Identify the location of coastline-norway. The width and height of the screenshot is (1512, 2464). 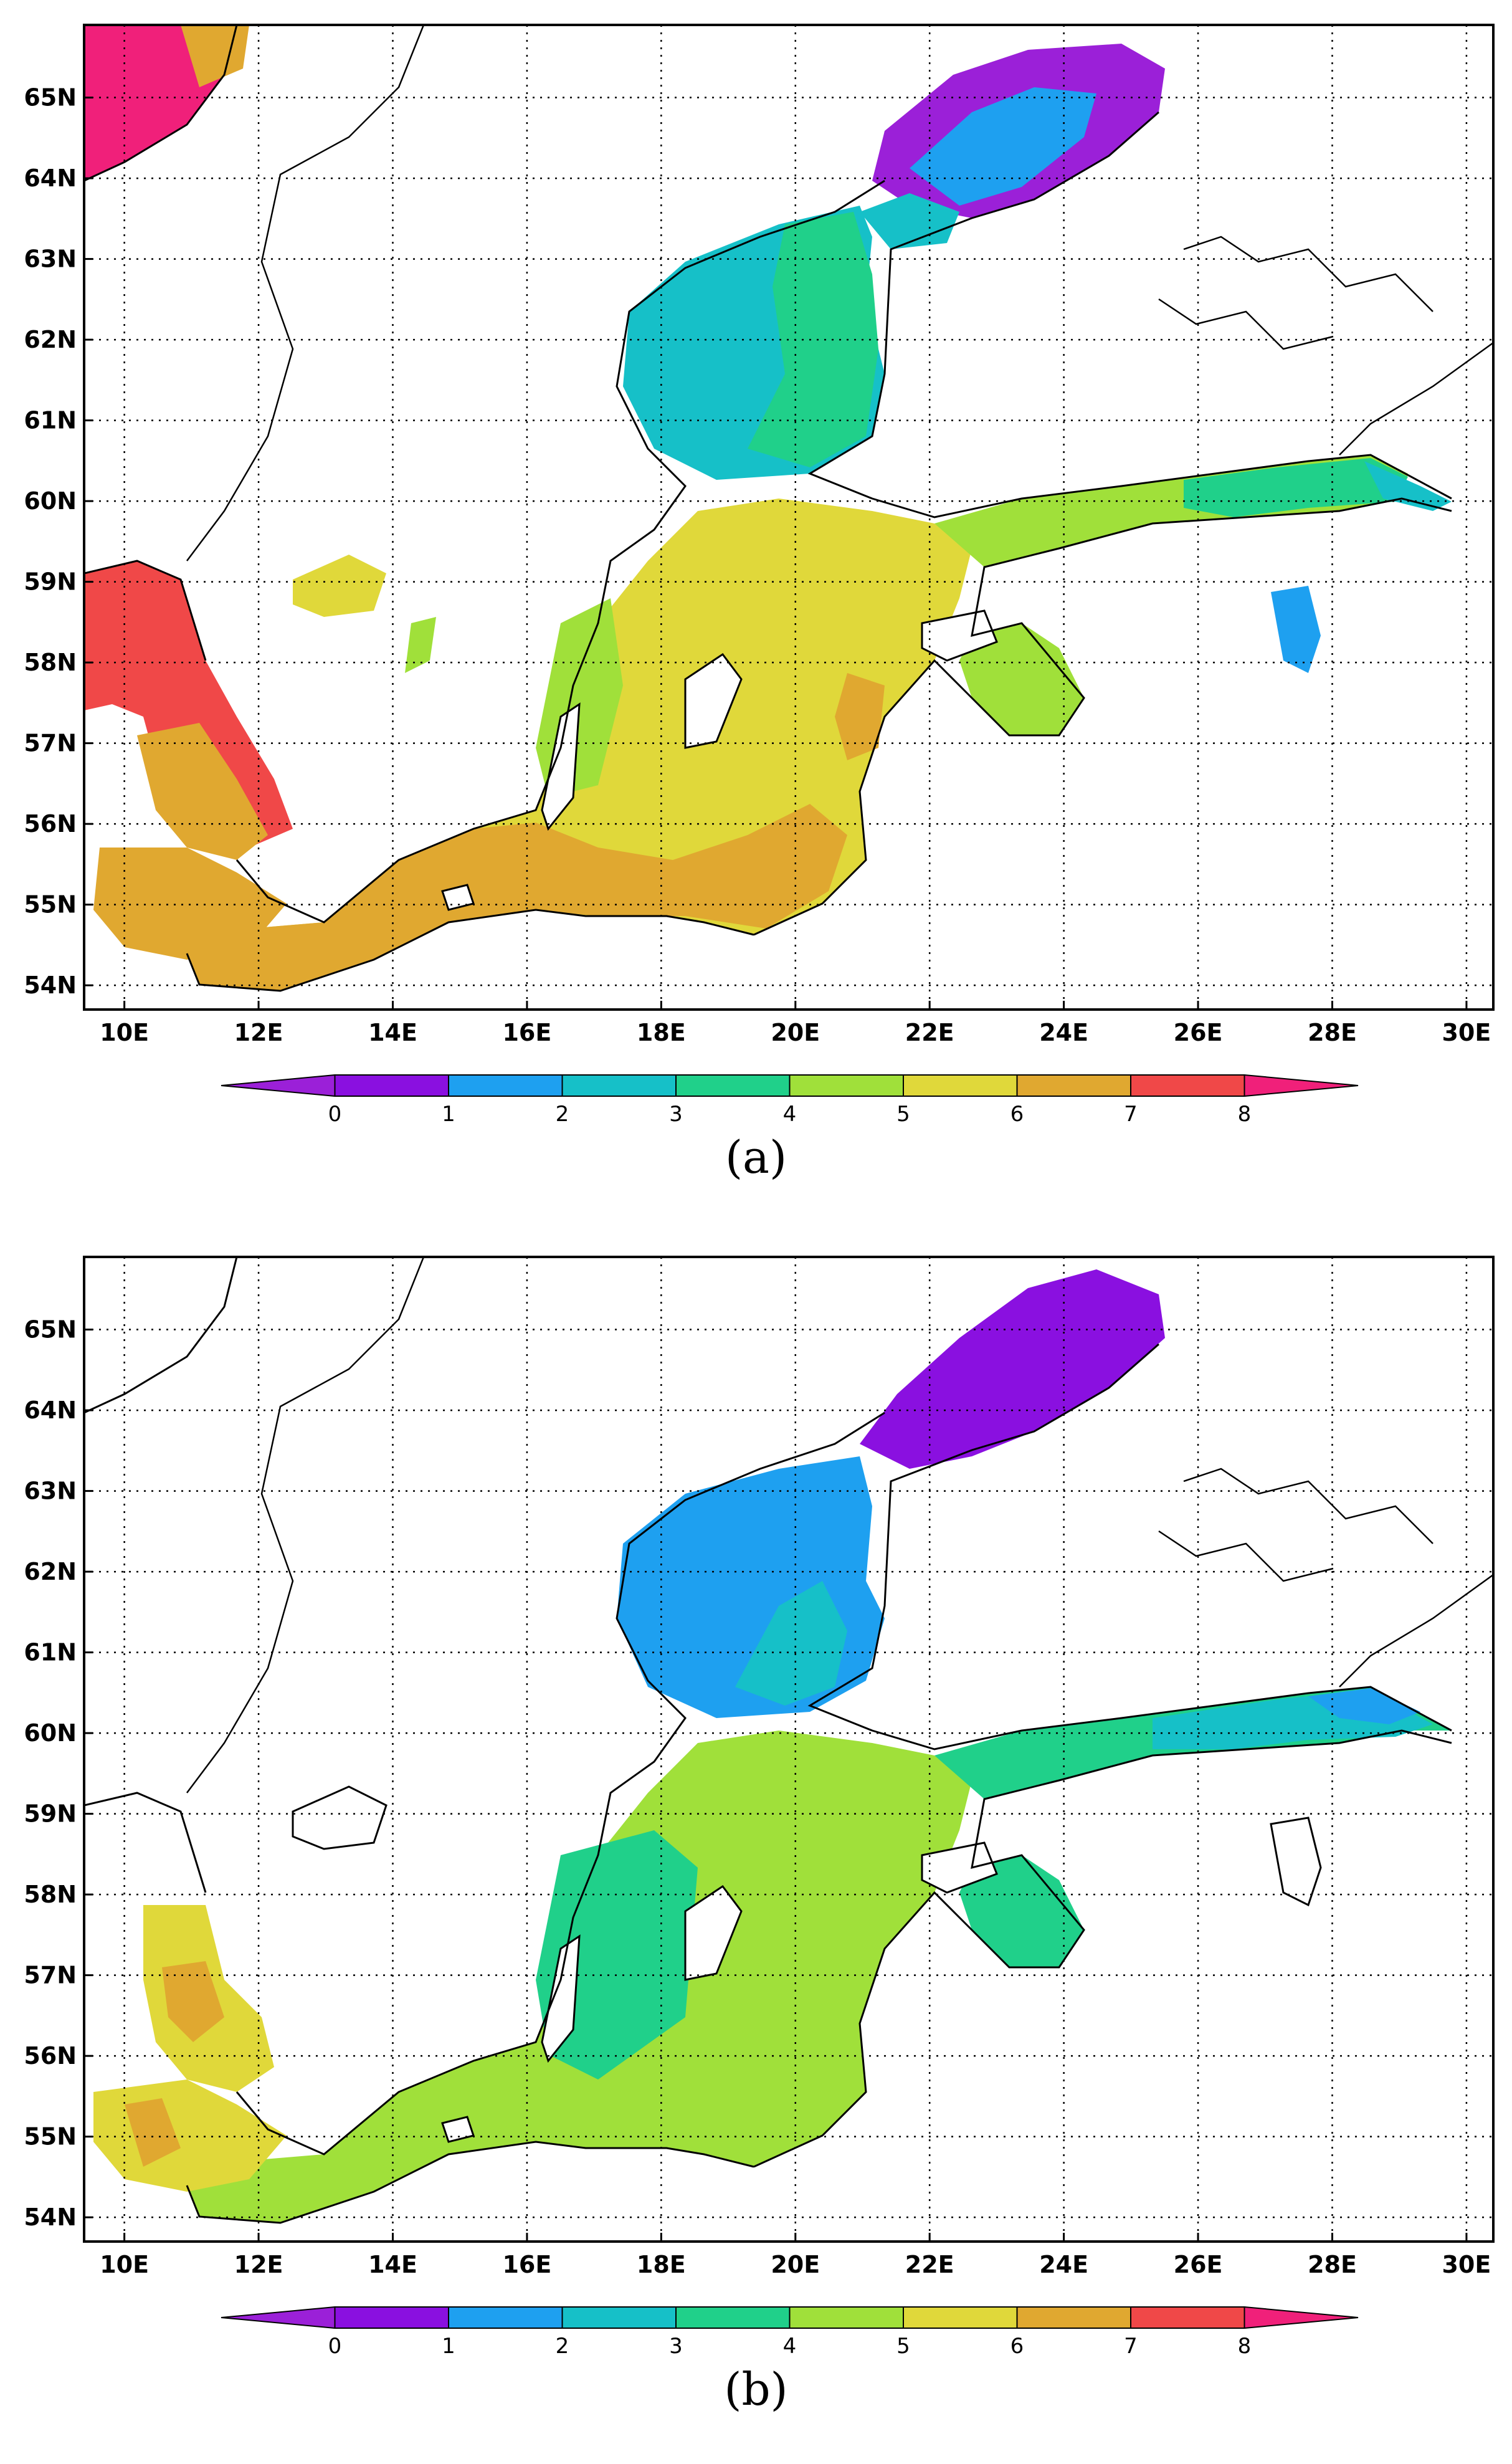
(161, 343).